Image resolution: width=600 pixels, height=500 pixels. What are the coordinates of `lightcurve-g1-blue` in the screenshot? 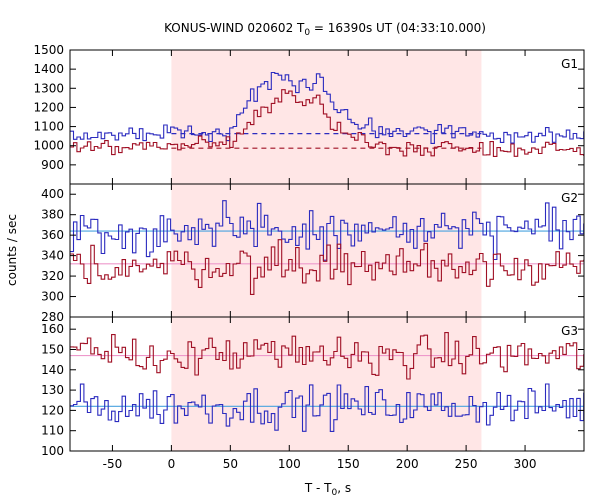 It's located at (327, 107).